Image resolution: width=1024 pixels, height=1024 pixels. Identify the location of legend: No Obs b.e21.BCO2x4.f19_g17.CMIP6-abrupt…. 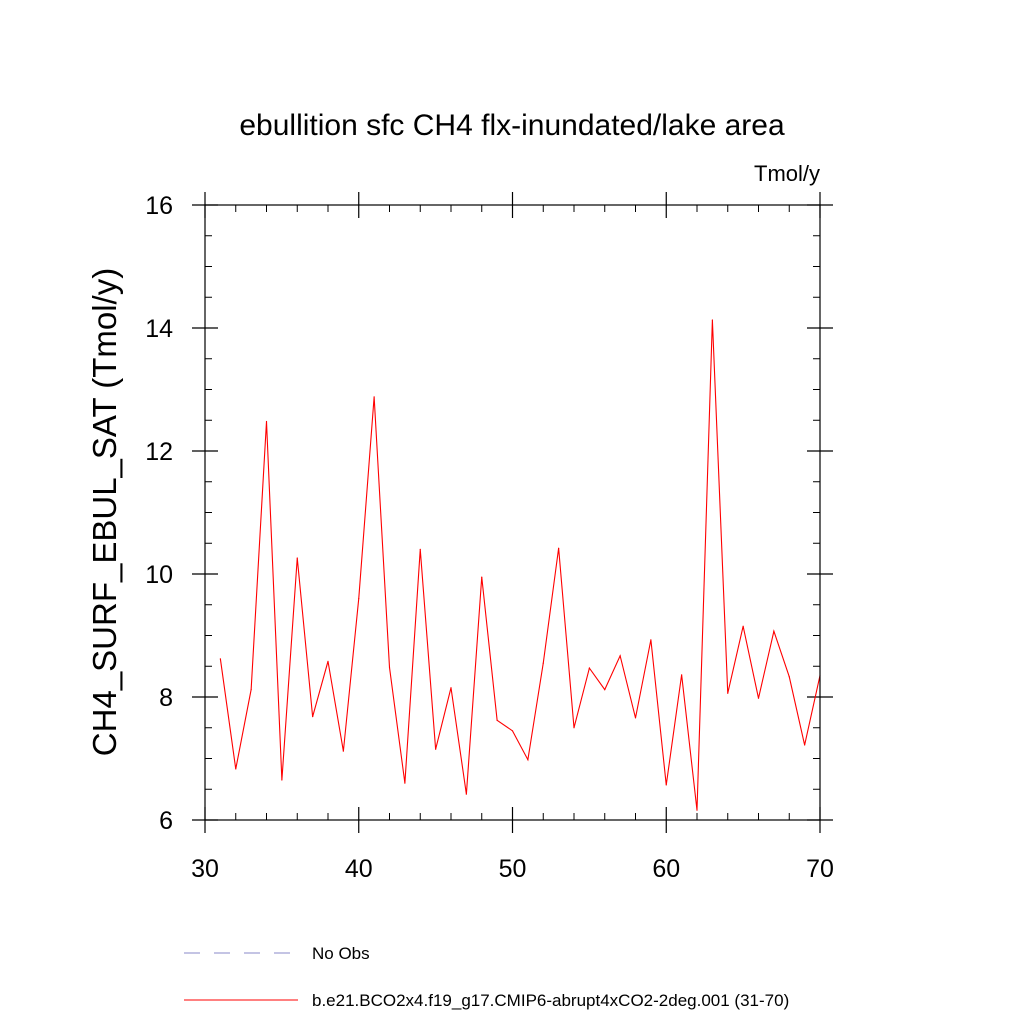
(486, 977).